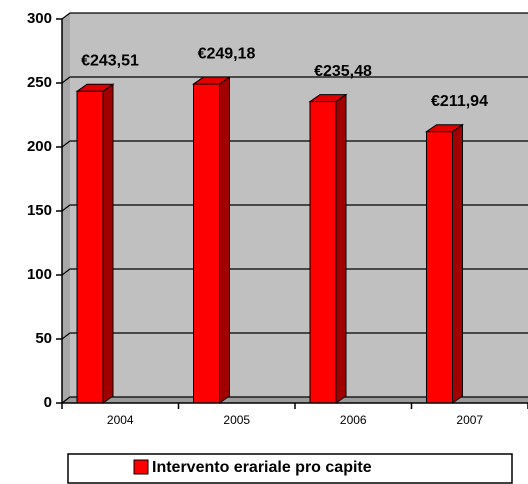  I want to click on x-tick-label: 2004, so click(120, 420).